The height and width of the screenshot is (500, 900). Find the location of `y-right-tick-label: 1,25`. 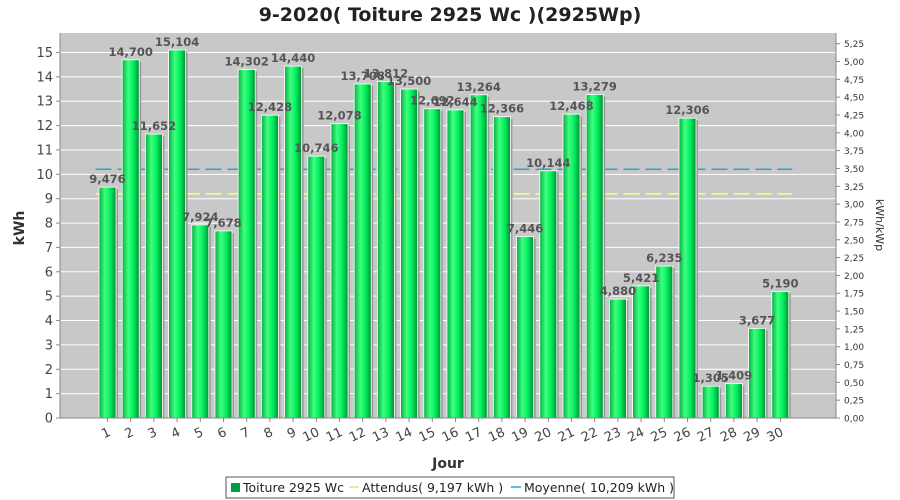

y-right-tick-label: 1,25 is located at coordinates (854, 330).